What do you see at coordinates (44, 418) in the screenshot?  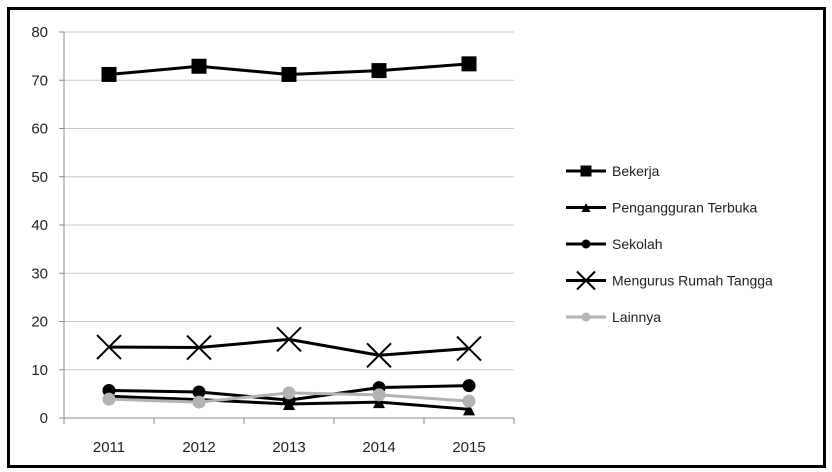 I see `y-tick-label: 0` at bounding box center [44, 418].